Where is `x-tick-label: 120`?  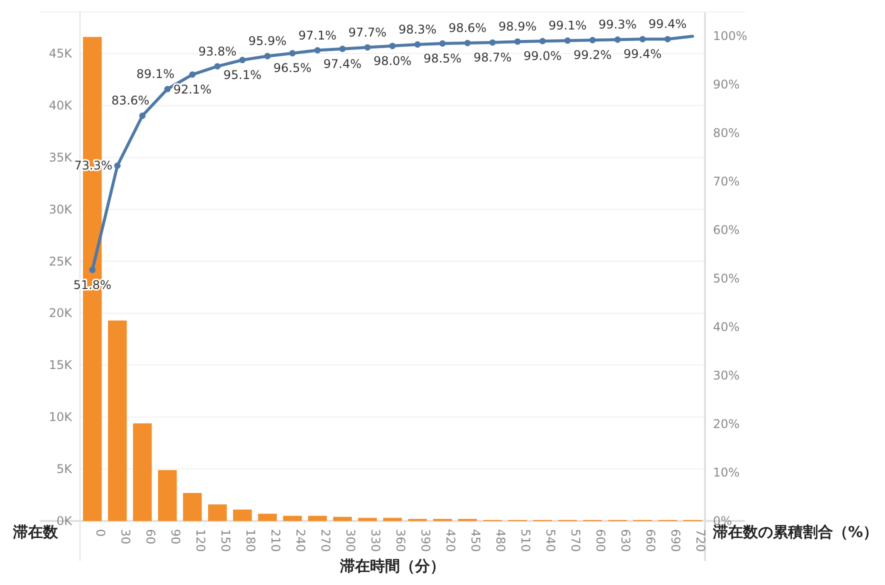
x-tick-label: 120 is located at coordinates (200, 540).